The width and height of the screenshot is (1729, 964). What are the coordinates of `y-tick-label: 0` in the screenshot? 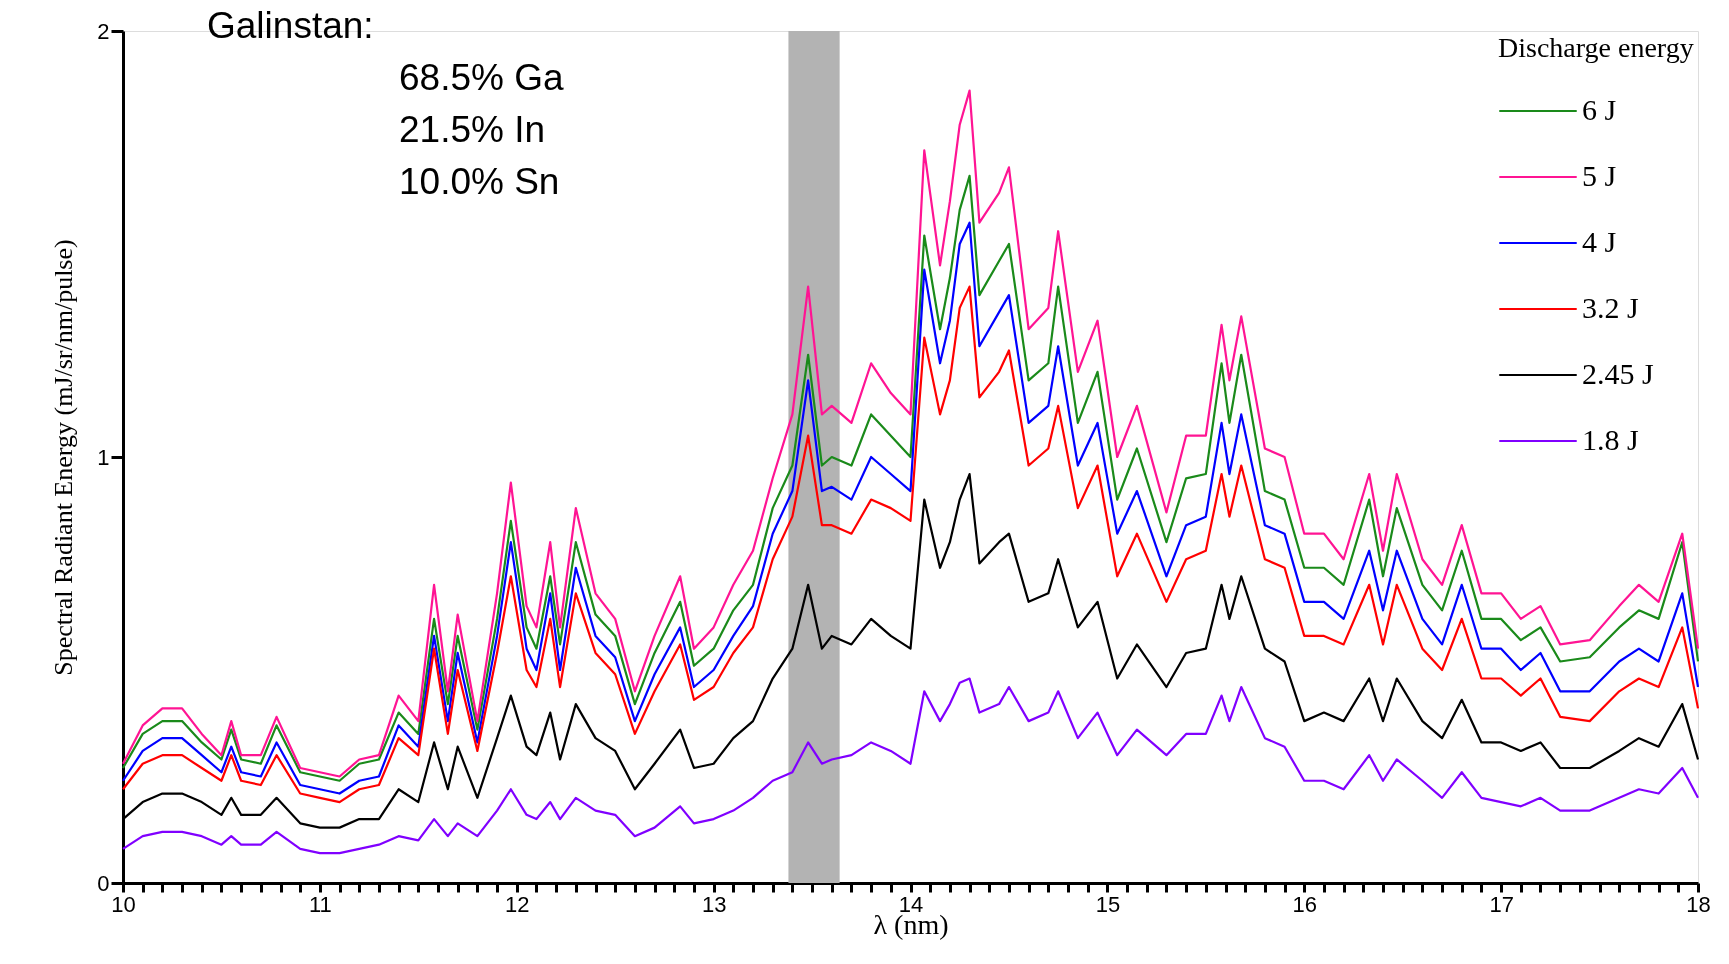 It's located at (103, 883).